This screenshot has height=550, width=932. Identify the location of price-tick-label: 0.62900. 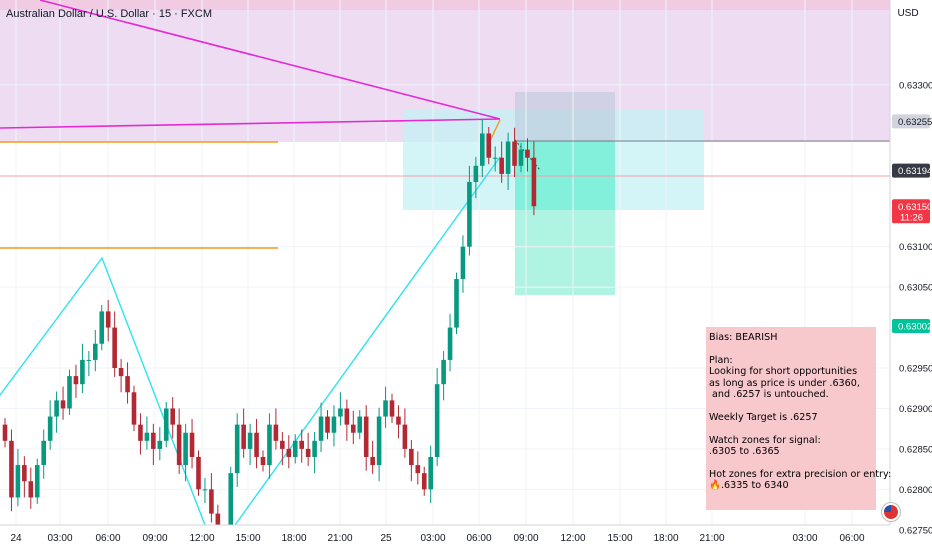
(915, 409).